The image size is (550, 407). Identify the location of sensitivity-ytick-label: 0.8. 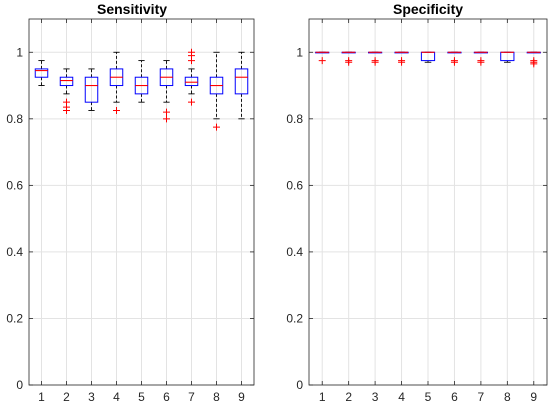
(14, 119).